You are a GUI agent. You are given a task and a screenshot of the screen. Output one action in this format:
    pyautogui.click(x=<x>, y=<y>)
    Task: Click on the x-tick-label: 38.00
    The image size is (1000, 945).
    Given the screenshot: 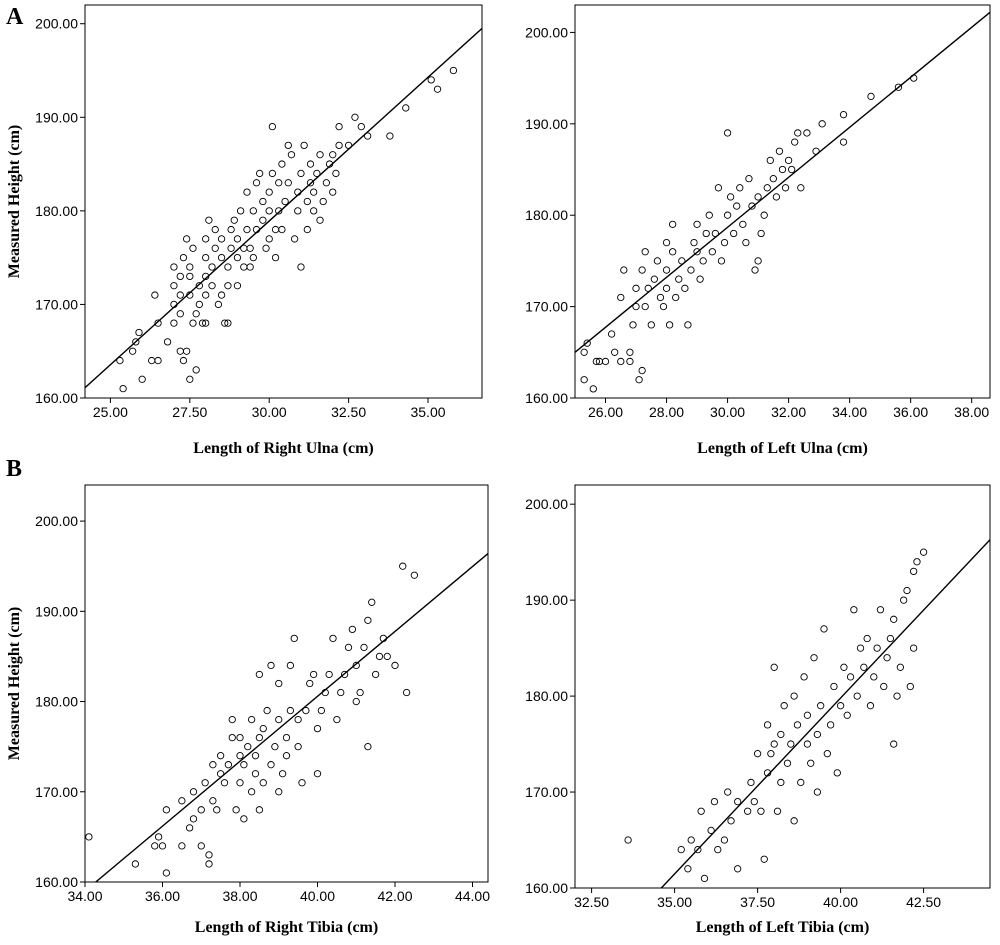 What is the action you would take?
    pyautogui.click(x=971, y=412)
    